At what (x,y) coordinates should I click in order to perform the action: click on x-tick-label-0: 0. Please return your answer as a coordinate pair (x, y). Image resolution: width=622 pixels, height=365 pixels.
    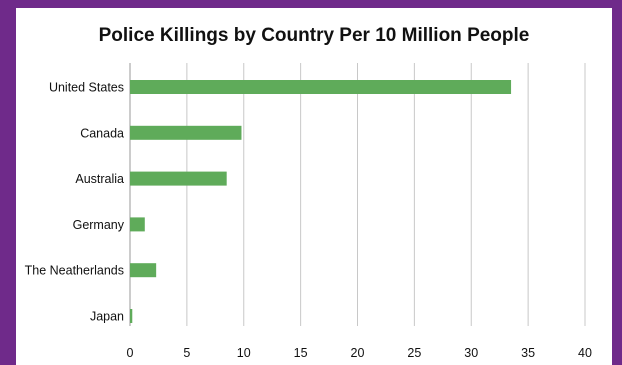
    Looking at the image, I should click on (130, 353).